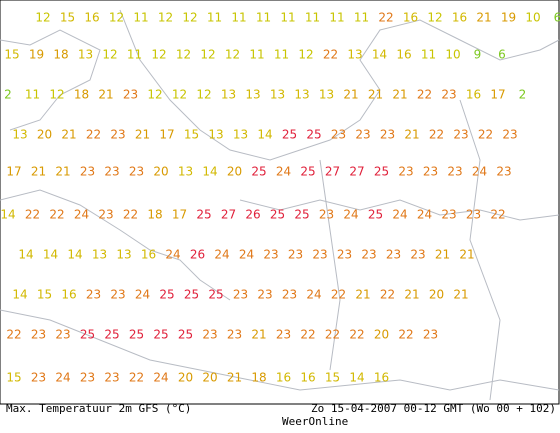  I want to click on temperature: 27, so click(228, 215).